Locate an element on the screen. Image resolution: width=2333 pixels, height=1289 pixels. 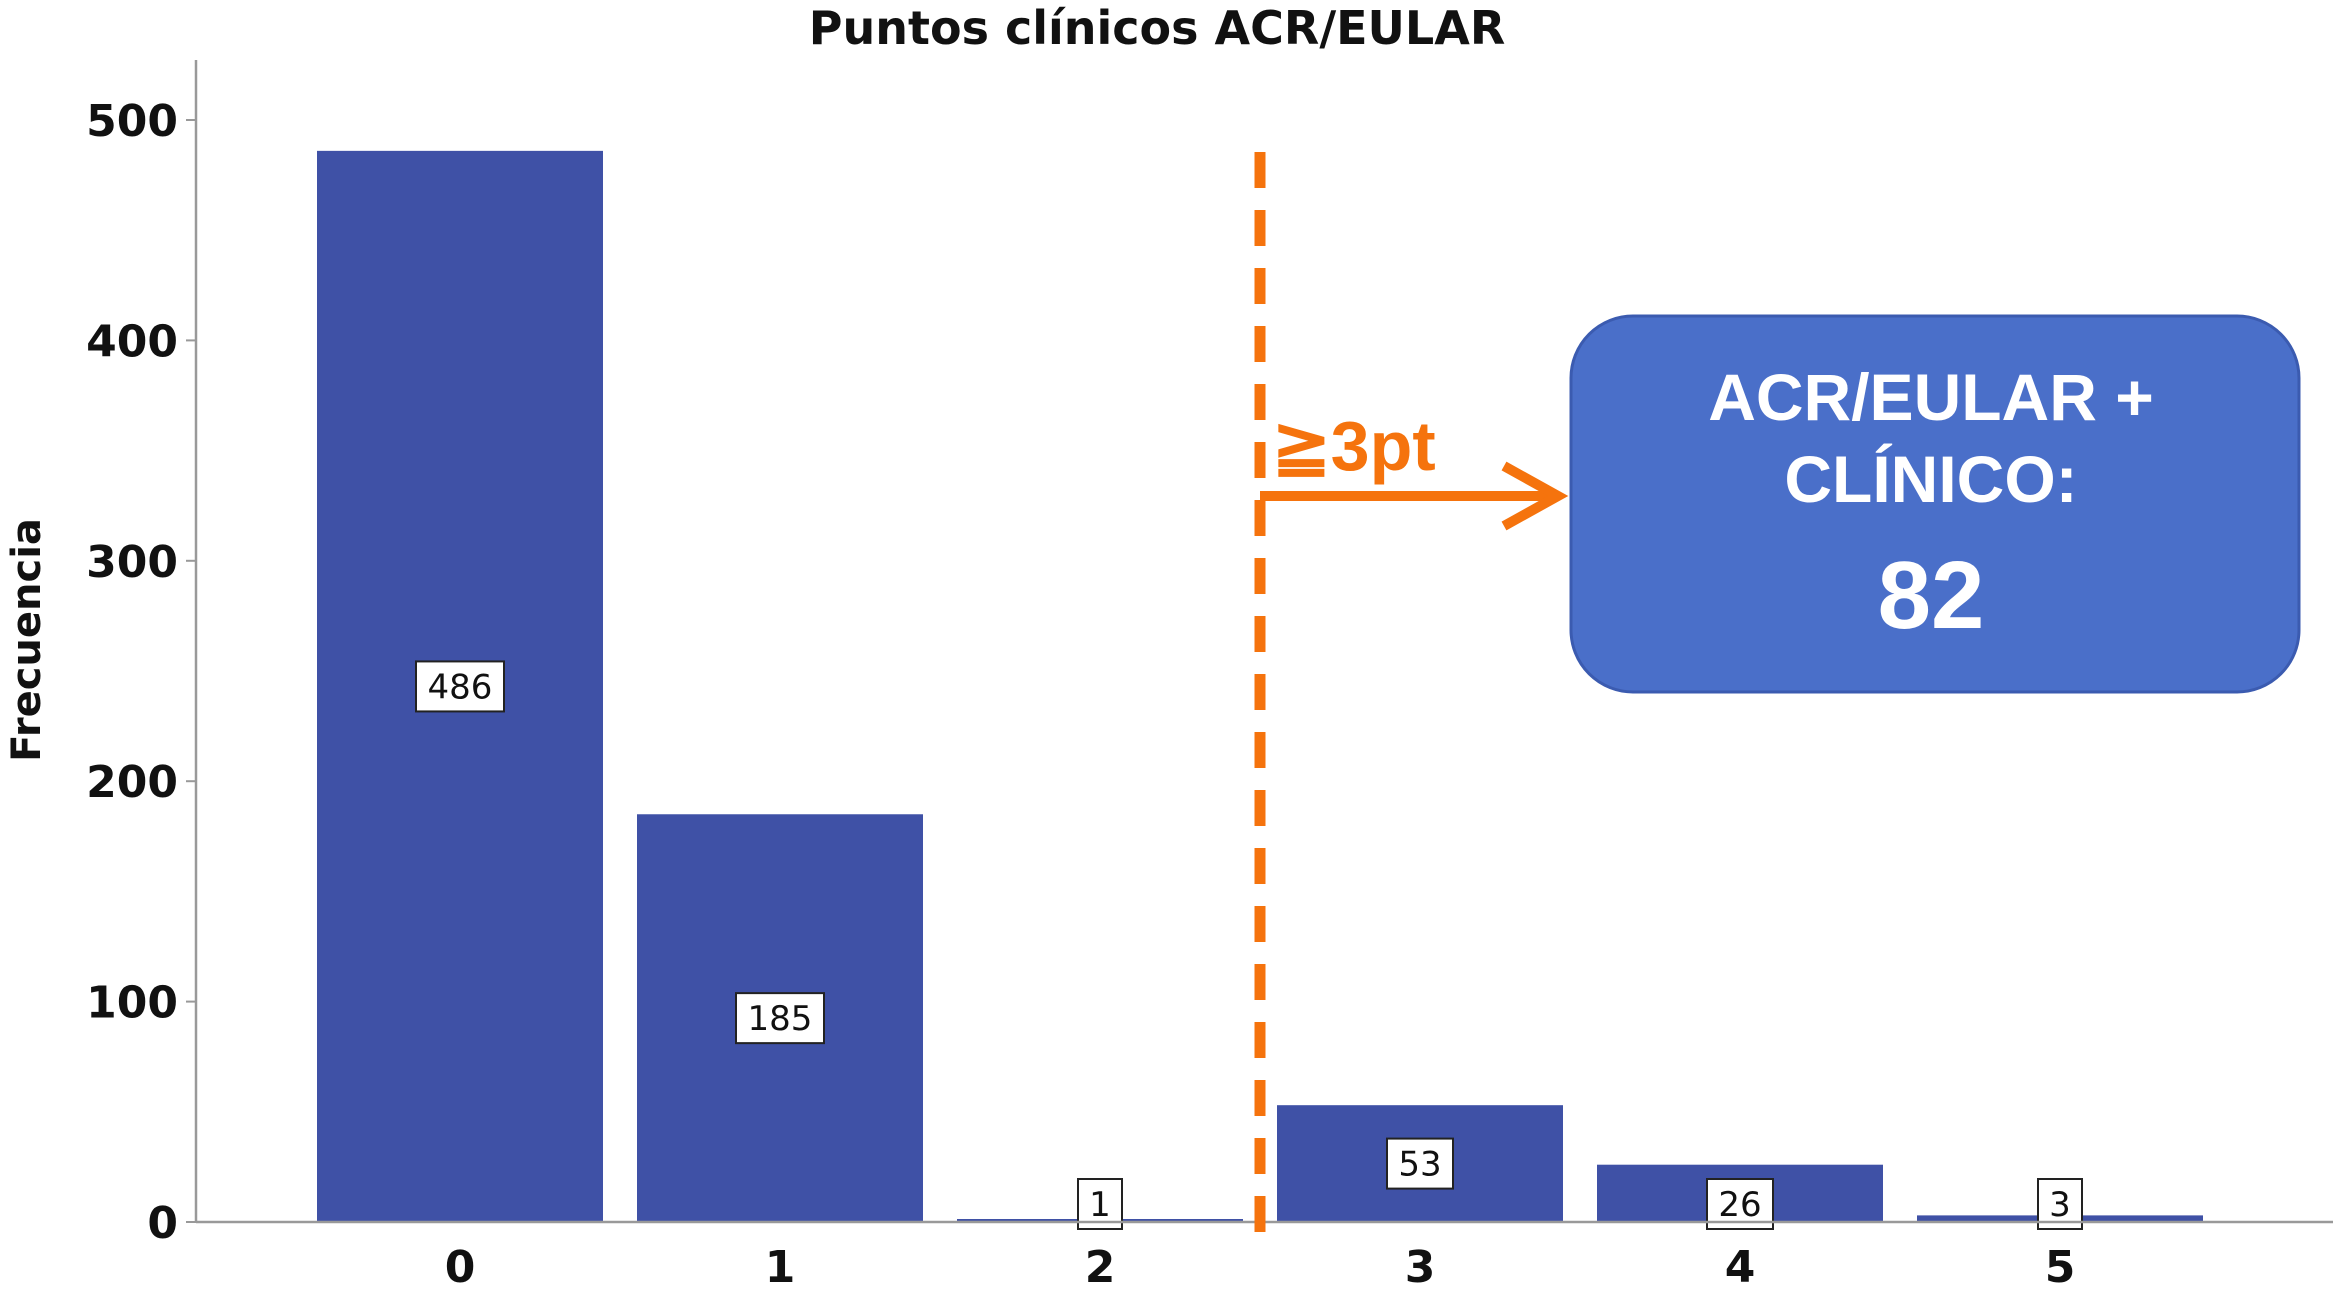
data-label-5: 3 is located at coordinates (2060, 1205).